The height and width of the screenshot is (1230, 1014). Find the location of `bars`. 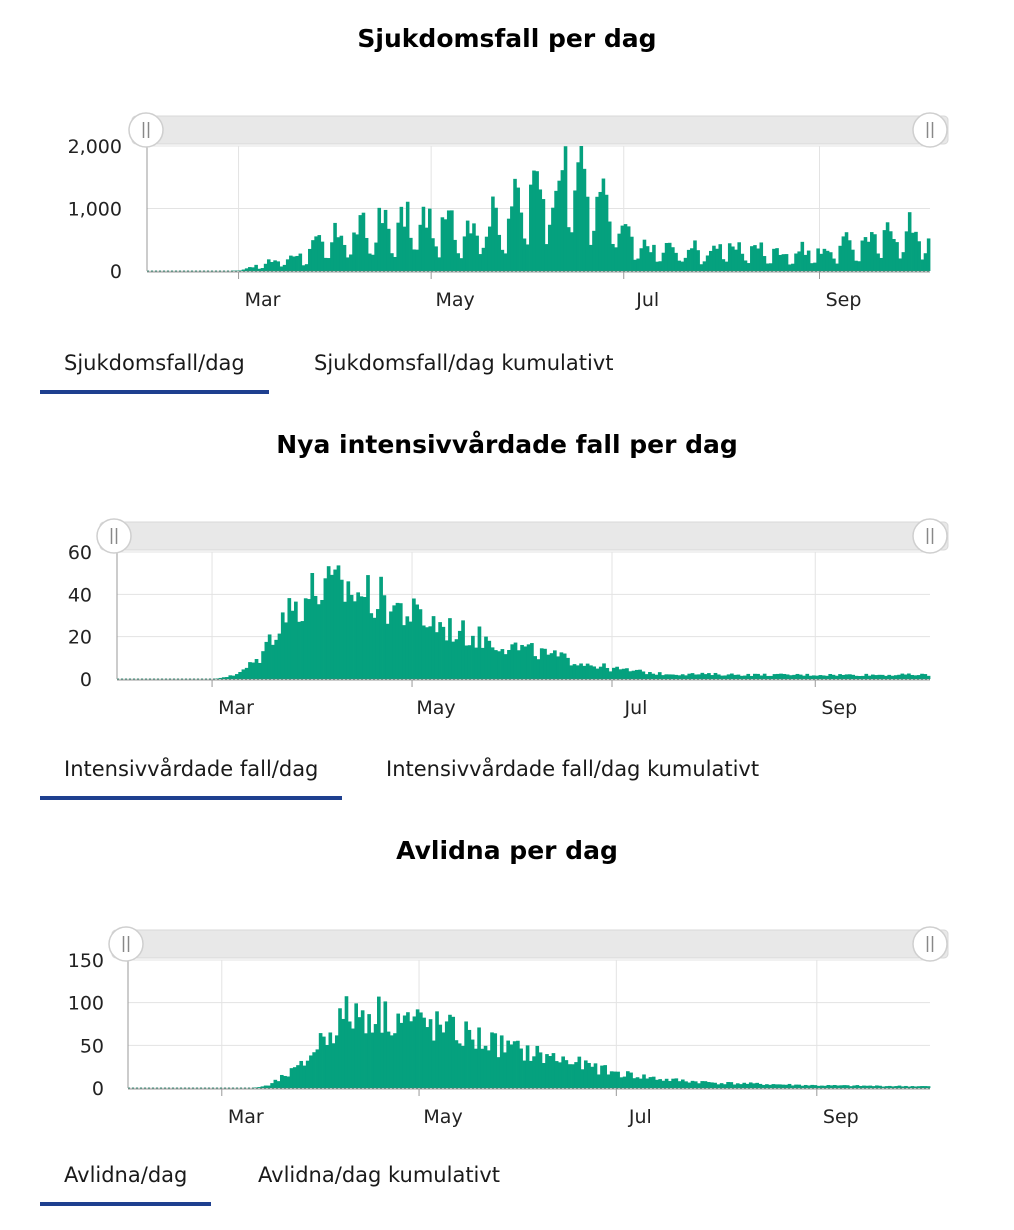

bars is located at coordinates (592, 1042).